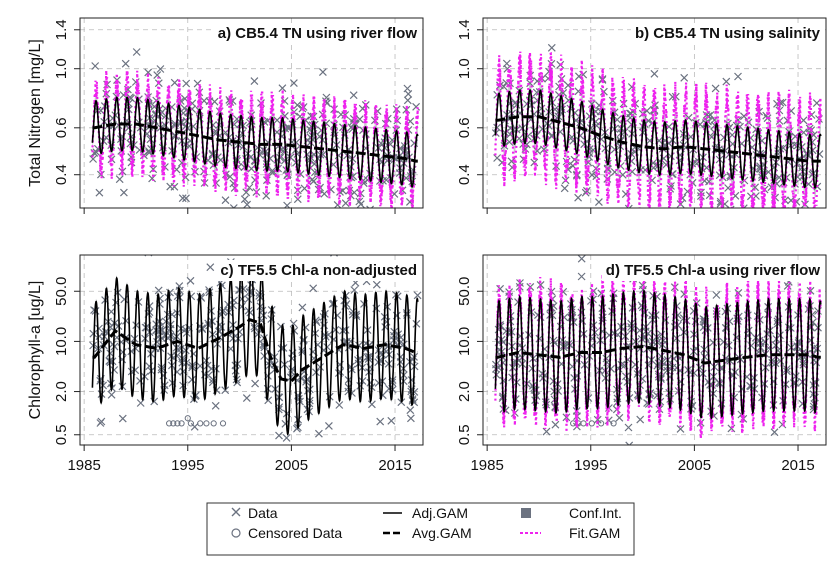 This screenshot has height=561, width=840. Describe the element at coordinates (595, 513) in the screenshot. I see `legend-label-conf-int: Conf.Int.` at that location.